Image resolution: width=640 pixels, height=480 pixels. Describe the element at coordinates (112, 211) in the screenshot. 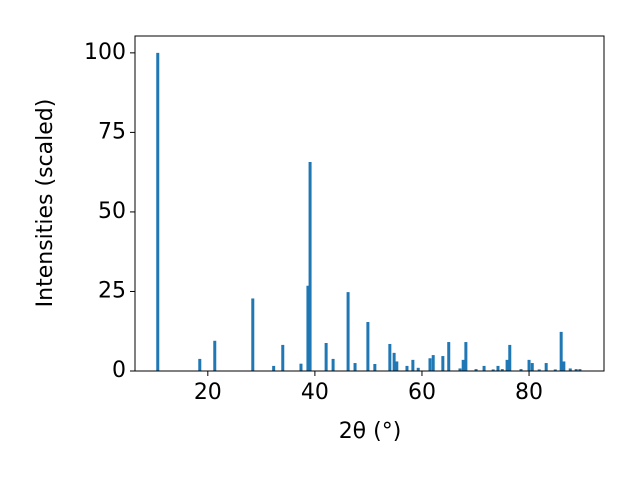

I see `y-tick-label: 50` at that location.